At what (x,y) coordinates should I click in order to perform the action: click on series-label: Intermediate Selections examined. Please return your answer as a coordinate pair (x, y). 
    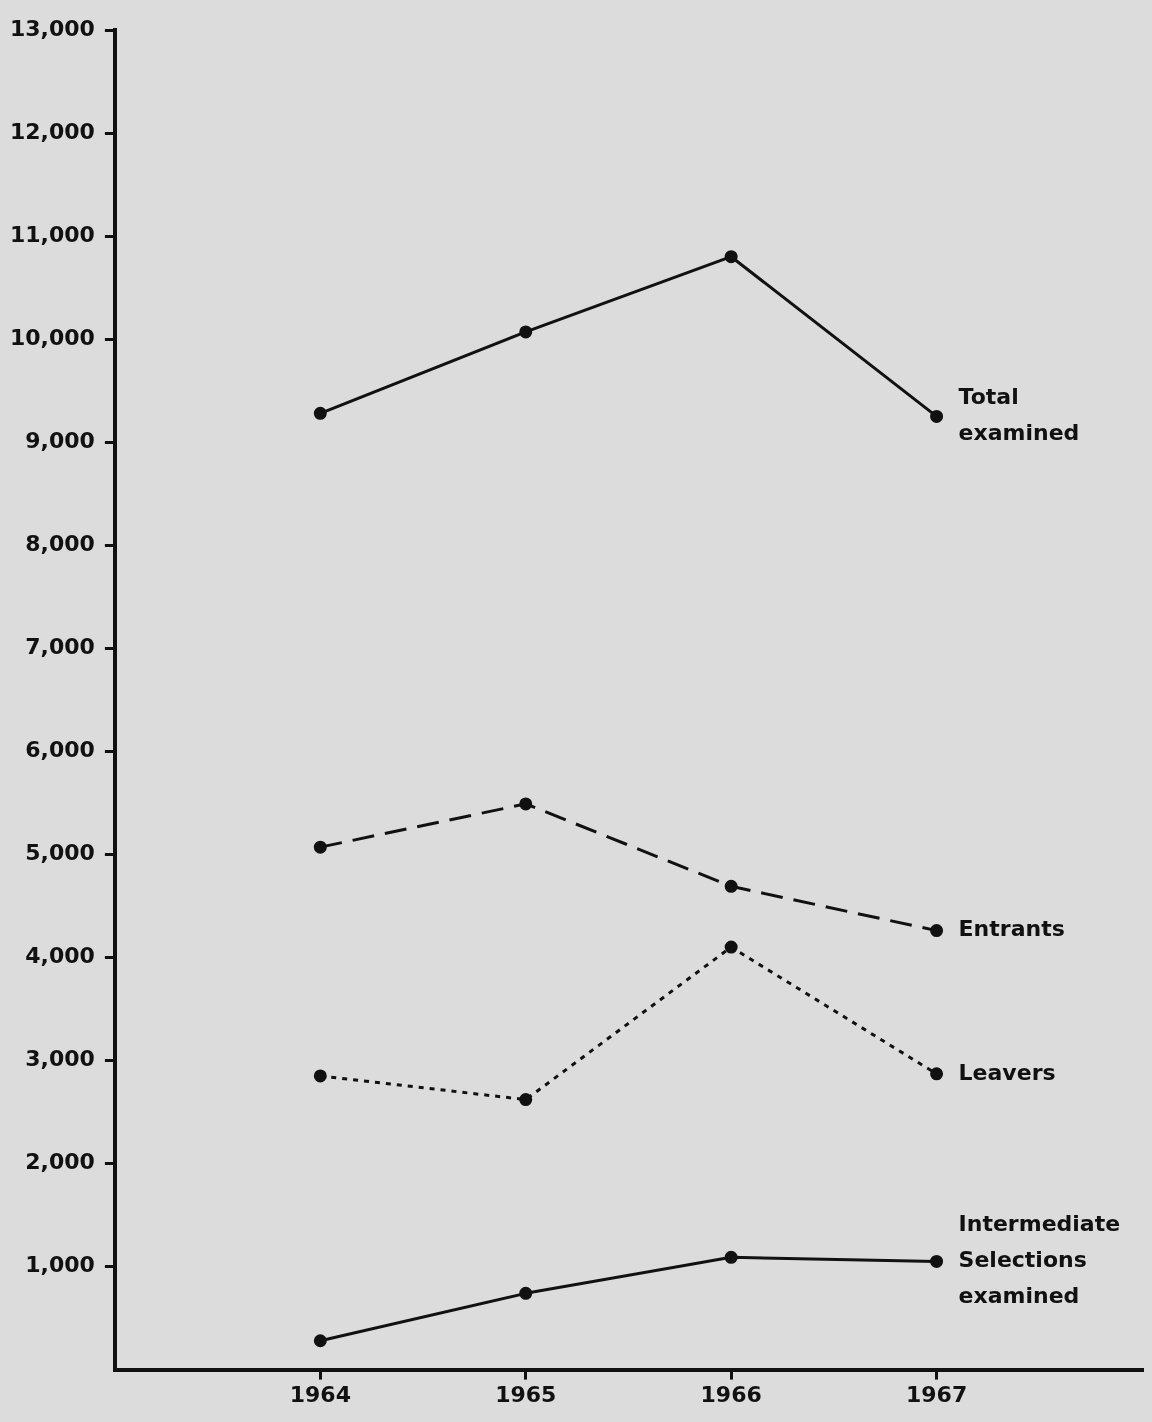
    Looking at the image, I should click on (1039, 1260).